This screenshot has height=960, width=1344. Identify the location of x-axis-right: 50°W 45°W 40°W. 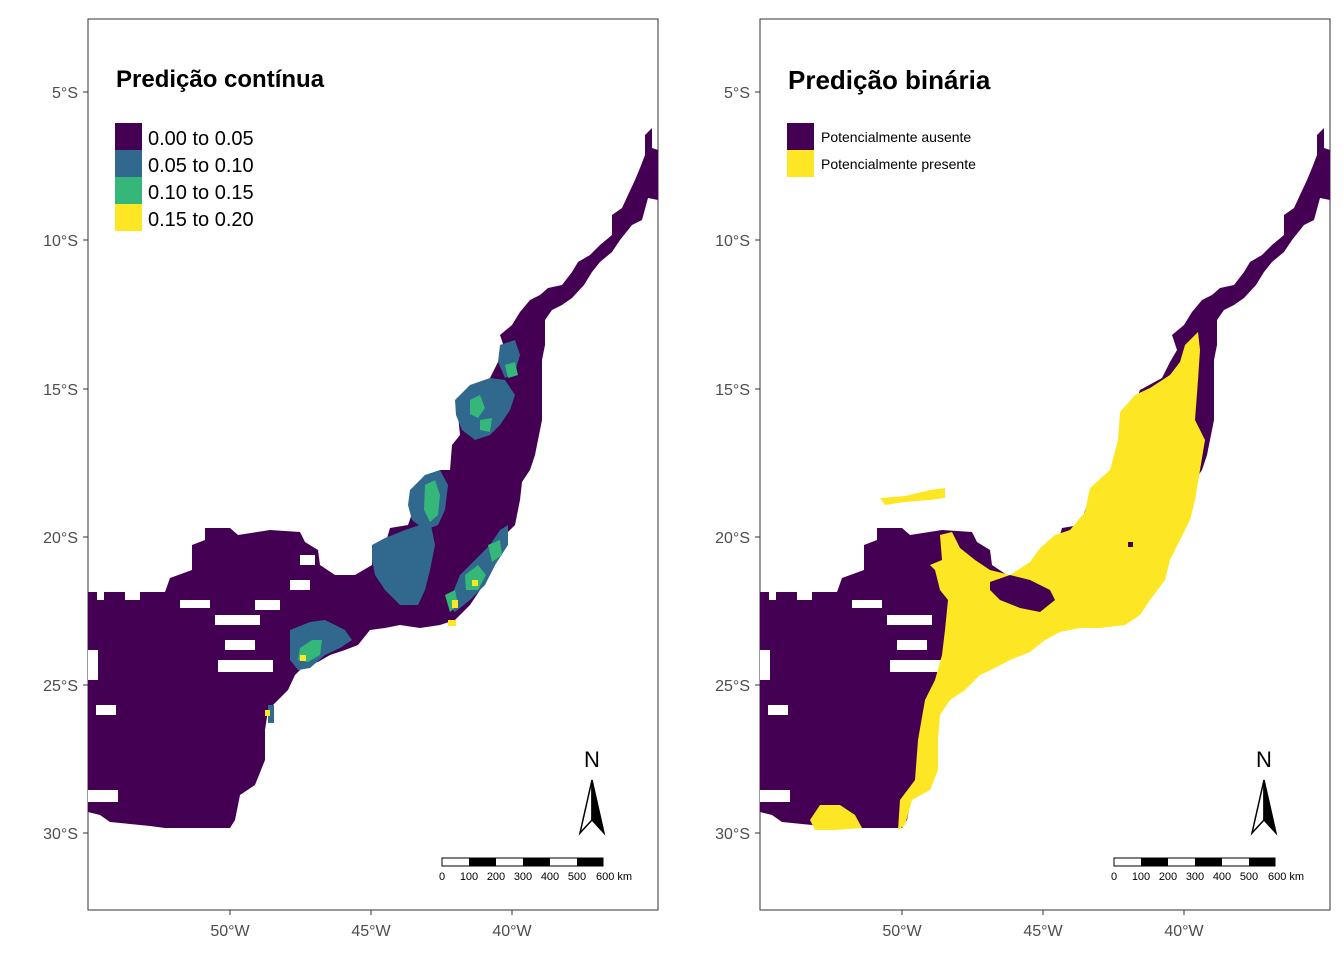
(1043, 925).